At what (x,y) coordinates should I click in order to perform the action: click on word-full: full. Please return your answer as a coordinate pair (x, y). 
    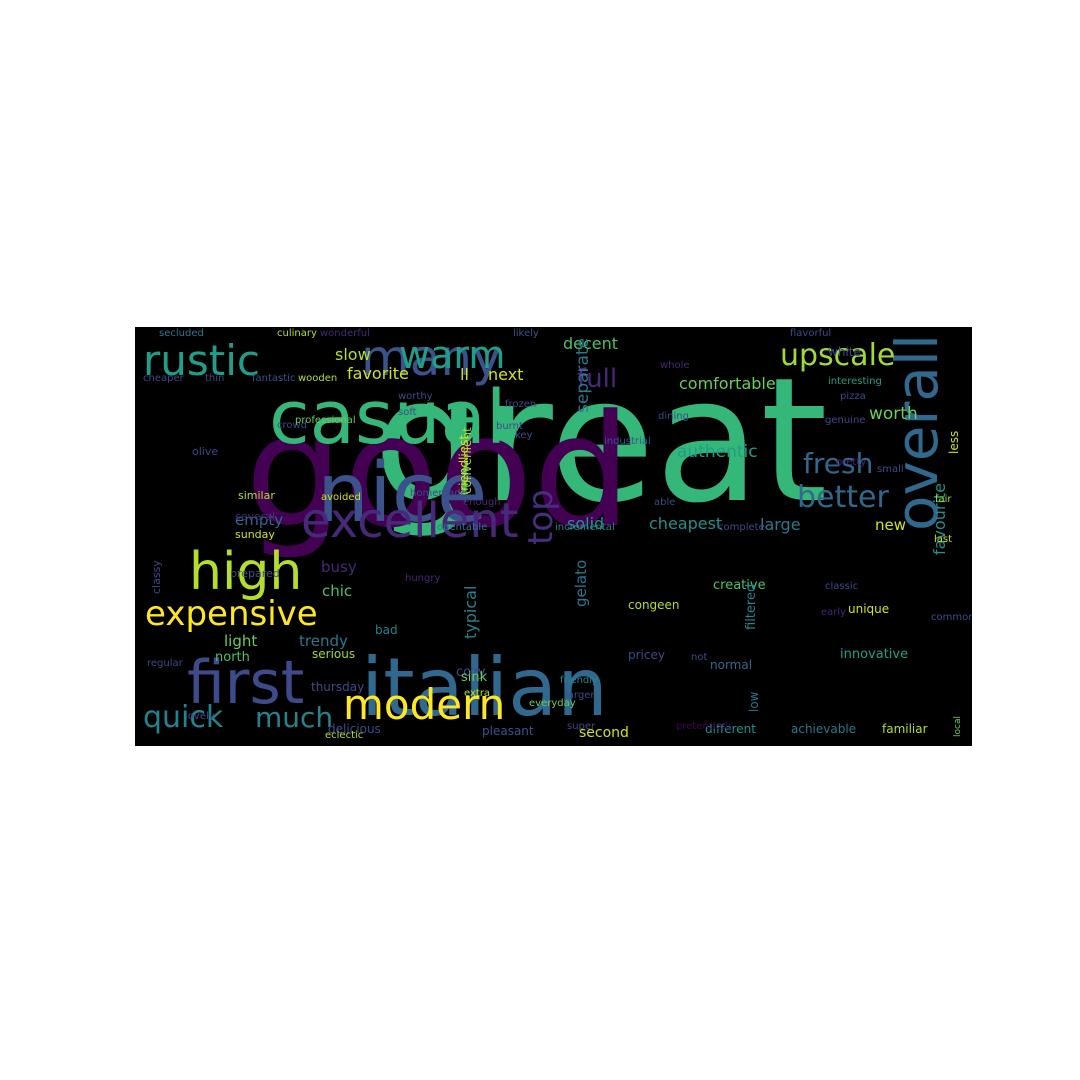
    Looking at the image, I should click on (597, 379).